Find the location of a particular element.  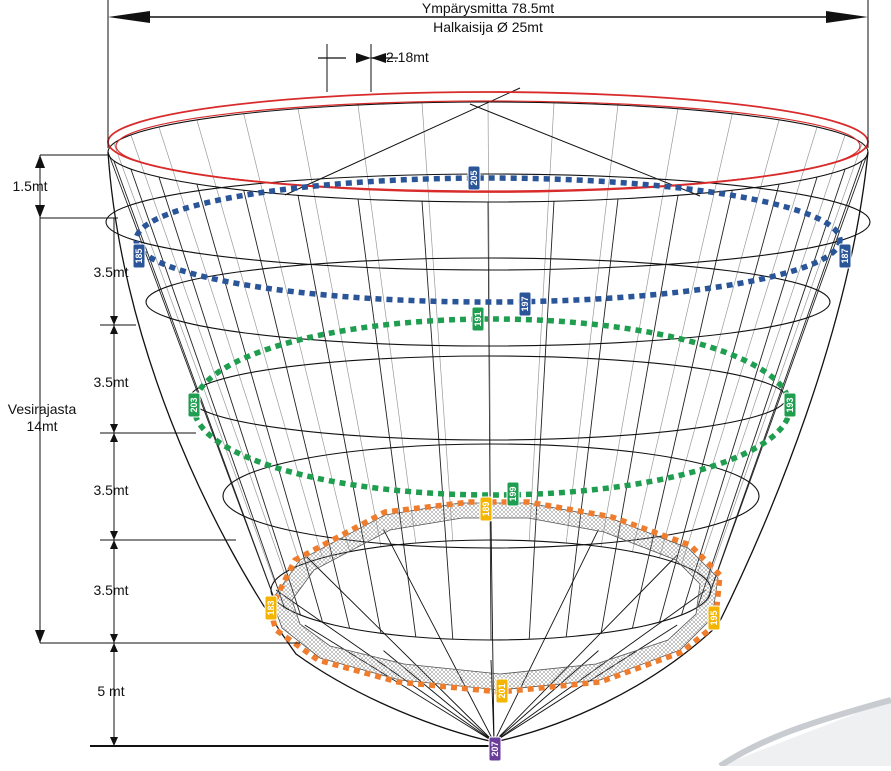

dim-label-2: 3.5mt is located at coordinates (110, 272).